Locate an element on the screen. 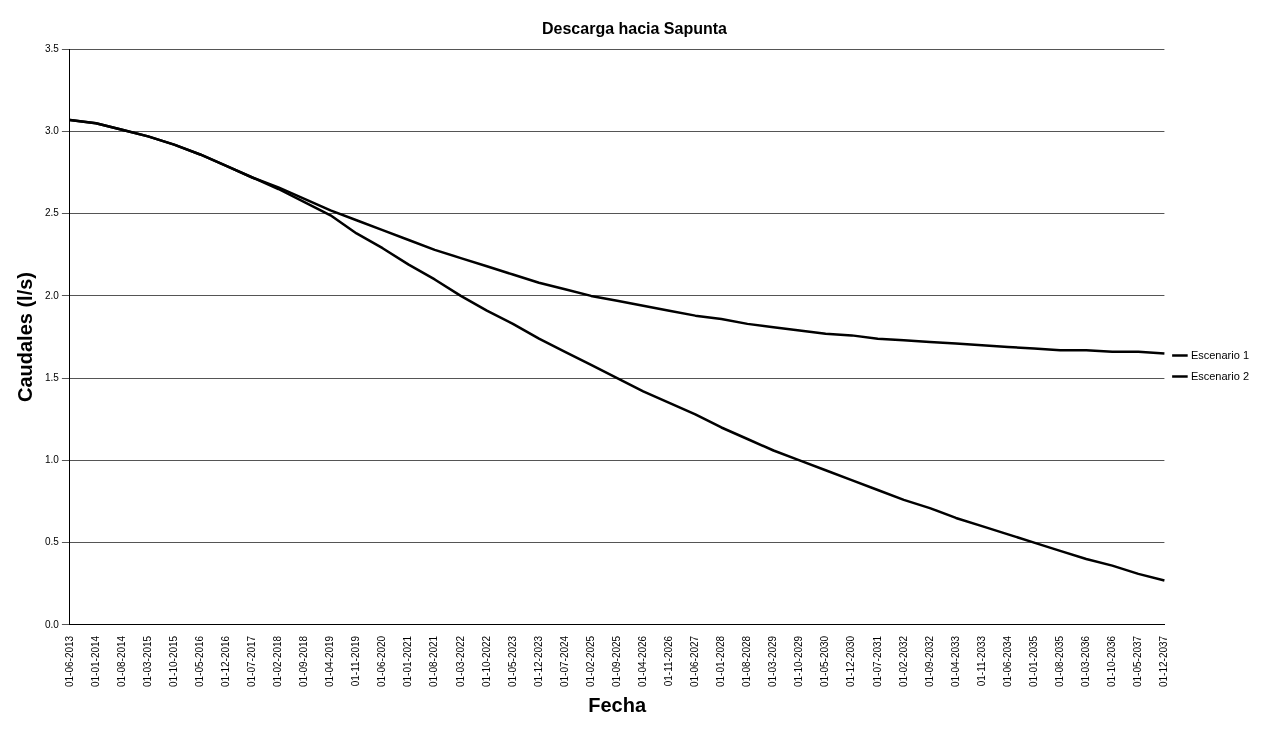 The width and height of the screenshot is (1279, 732). x-tick-label: 01-08-2014 is located at coordinates (121, 661).